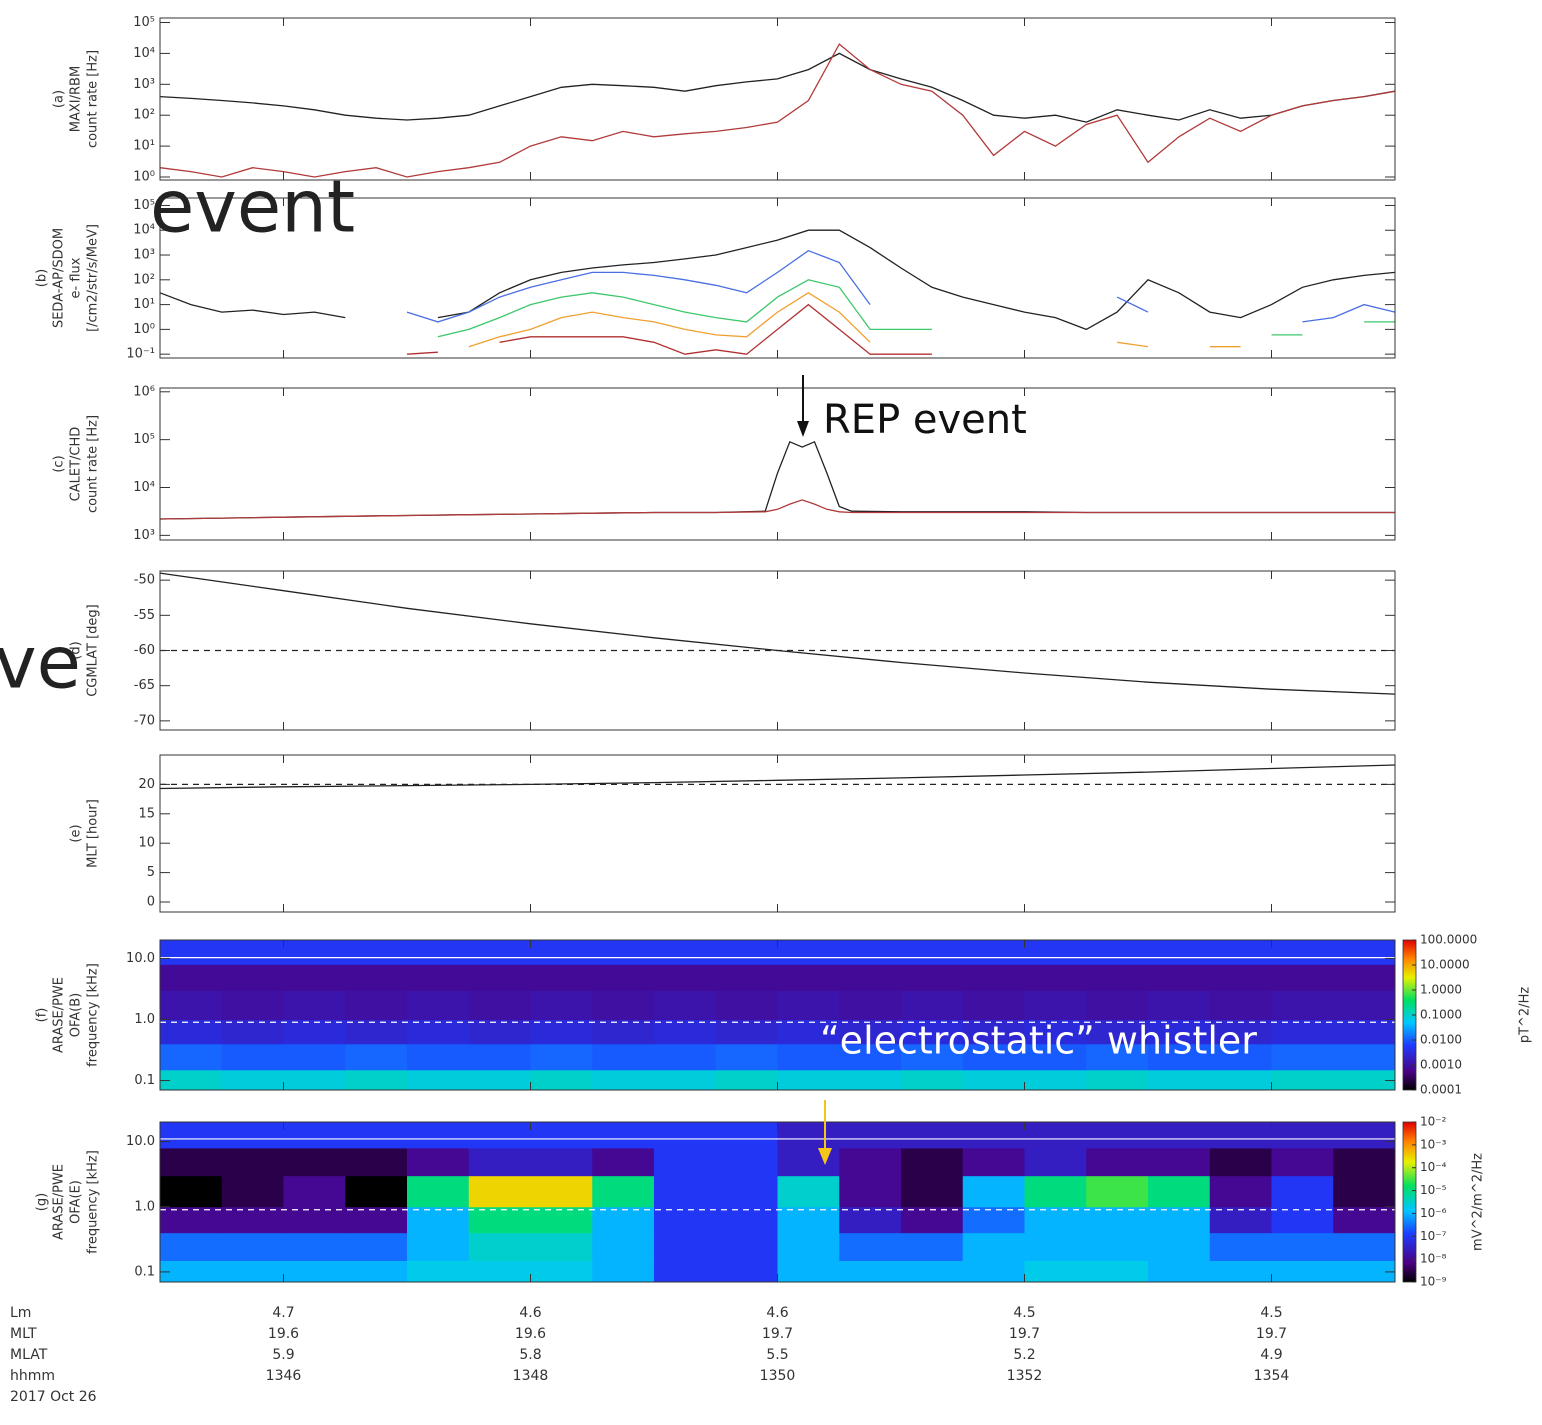 The height and width of the screenshot is (1425, 1542). What do you see at coordinates (283, 1313) in the screenshot?
I see `ephemeris-value: 4.7` at bounding box center [283, 1313].